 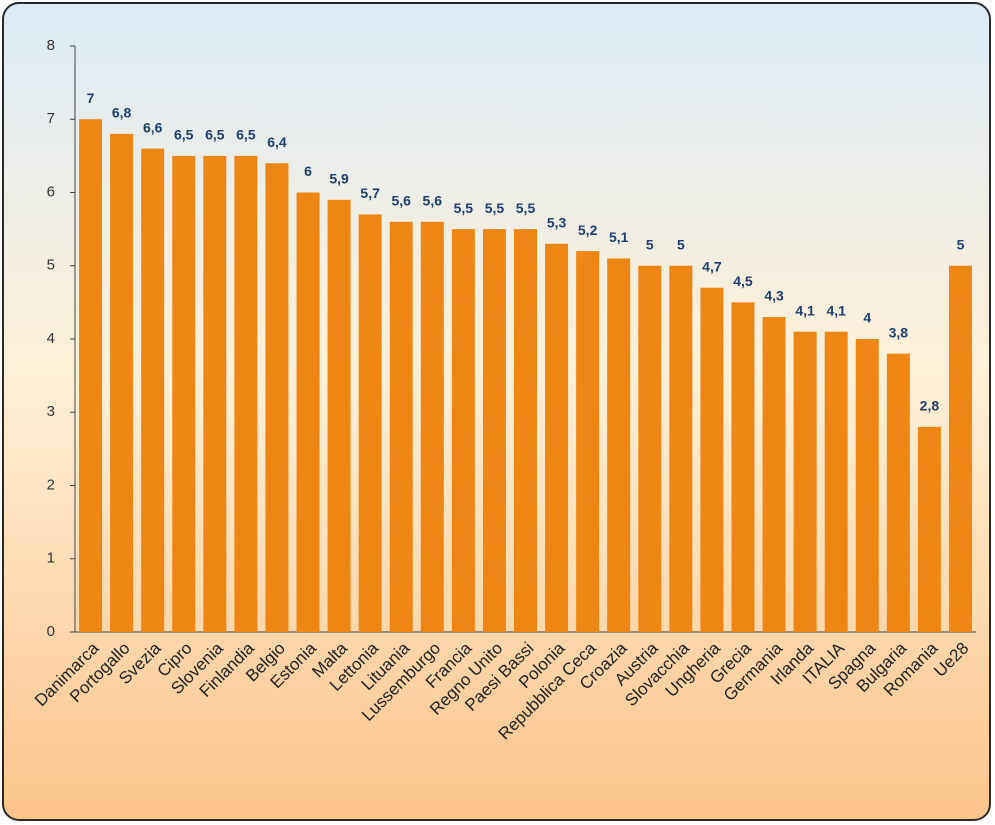 What do you see at coordinates (91, 98) in the screenshot?
I see `value-label: 7` at bounding box center [91, 98].